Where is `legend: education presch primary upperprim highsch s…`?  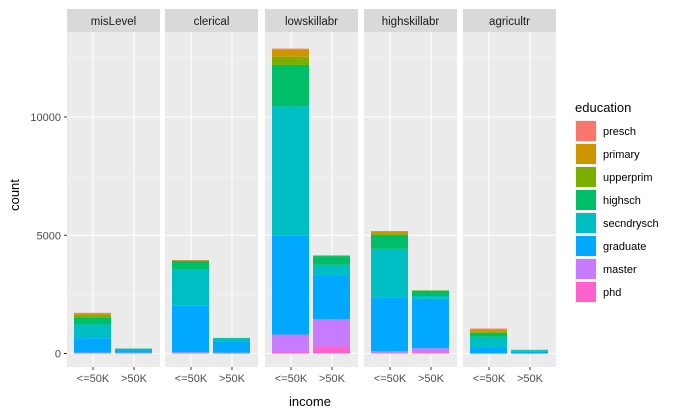 legend: education presch primary upperprim highsch s… is located at coordinates (617, 201).